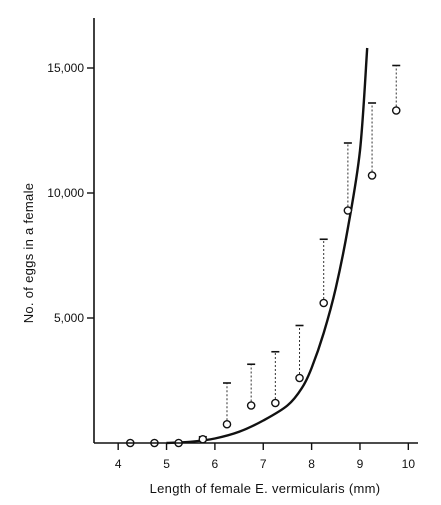  Describe the element at coordinates (65, 193) in the screenshot. I see `y-tick-label: 10,000` at that location.